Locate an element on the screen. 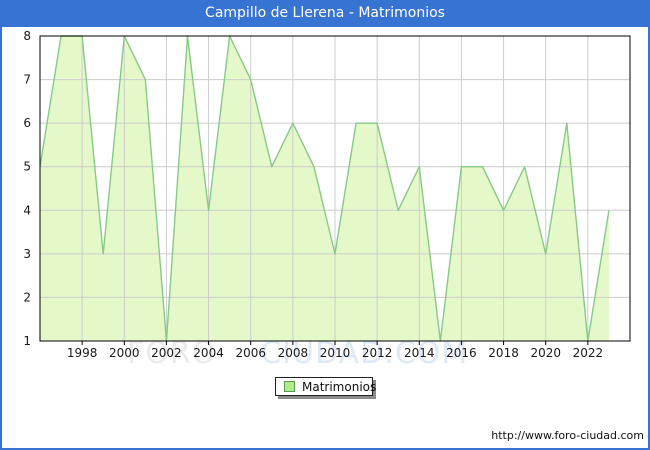  svg-text: 1 is located at coordinates (27, 341).